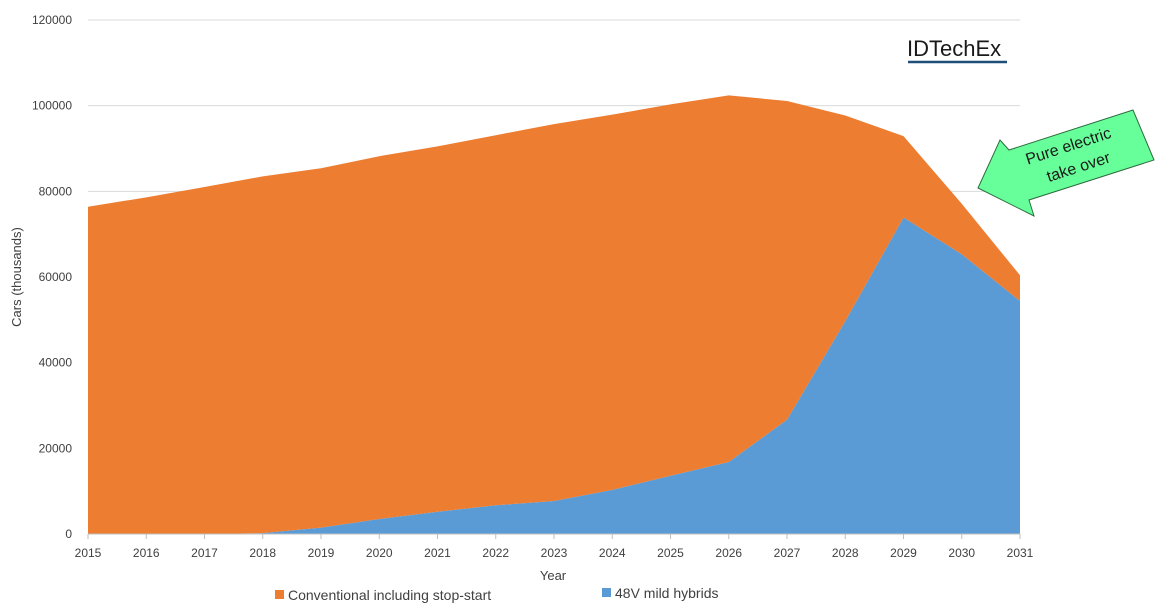 The image size is (1158, 605). Describe the element at coordinates (728, 553) in the screenshot. I see `x-tick-label-2026: 2026` at that location.